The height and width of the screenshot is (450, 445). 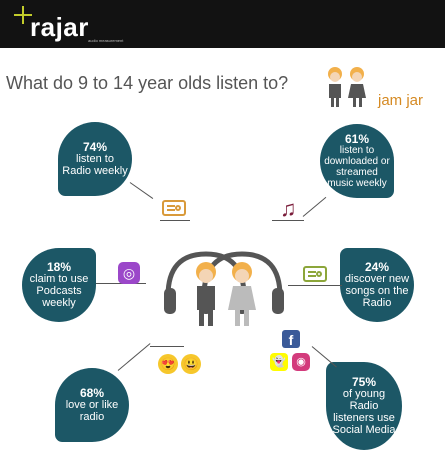 What do you see at coordinates (92, 411) in the screenshot?
I see `stat-text: love or like radio` at bounding box center [92, 411].